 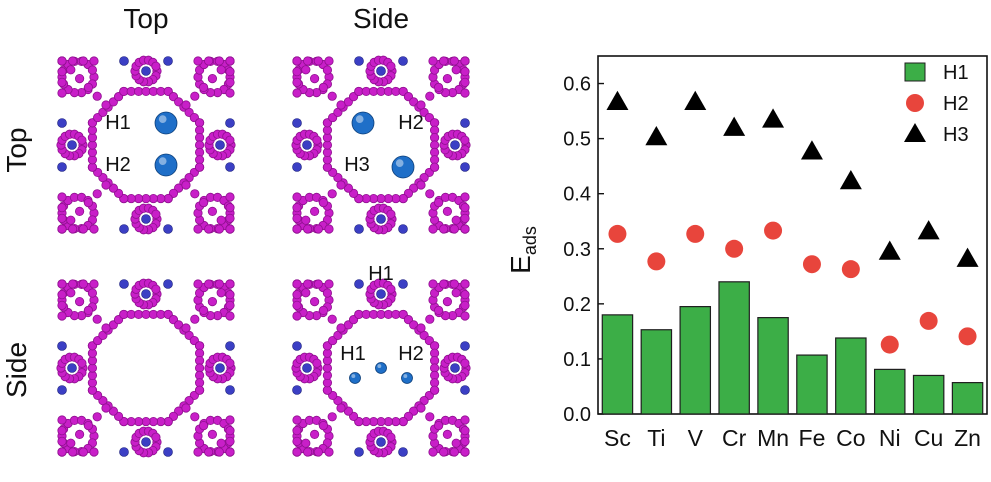 I want to click on column-label-side: Side, so click(x=381, y=18).